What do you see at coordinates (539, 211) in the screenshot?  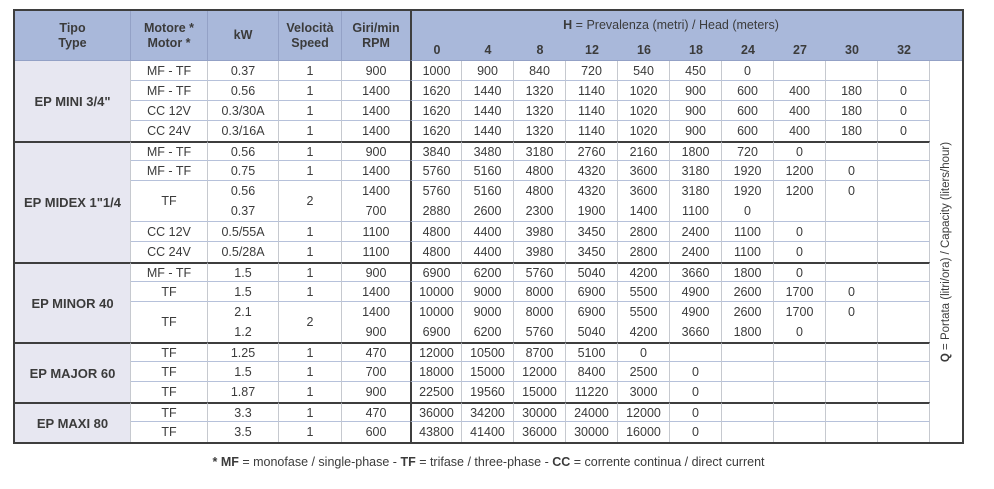 I see `value-line: 2300` at bounding box center [539, 211].